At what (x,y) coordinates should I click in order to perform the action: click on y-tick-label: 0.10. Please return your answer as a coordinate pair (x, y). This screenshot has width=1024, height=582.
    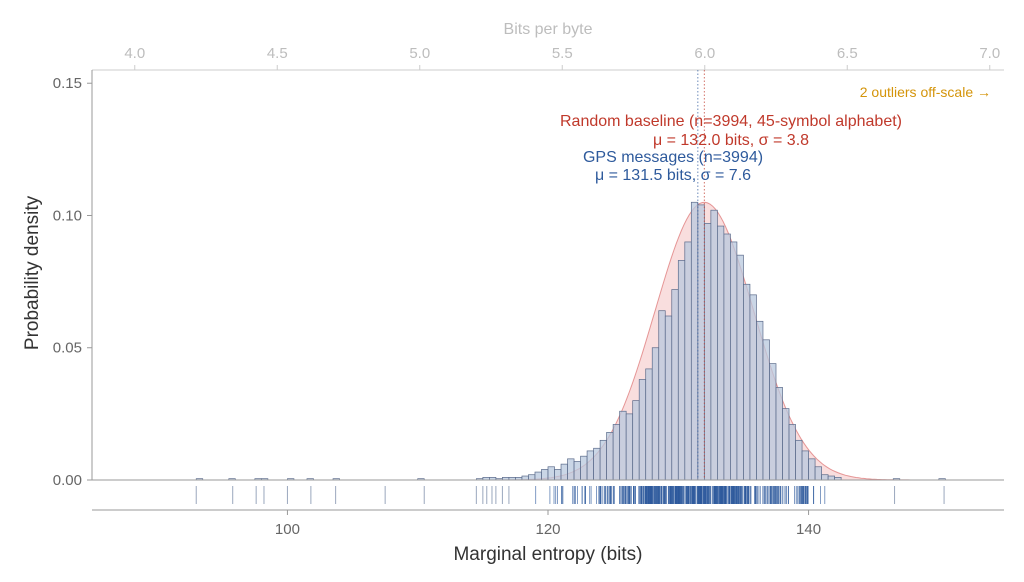
    Looking at the image, I should click on (67, 215).